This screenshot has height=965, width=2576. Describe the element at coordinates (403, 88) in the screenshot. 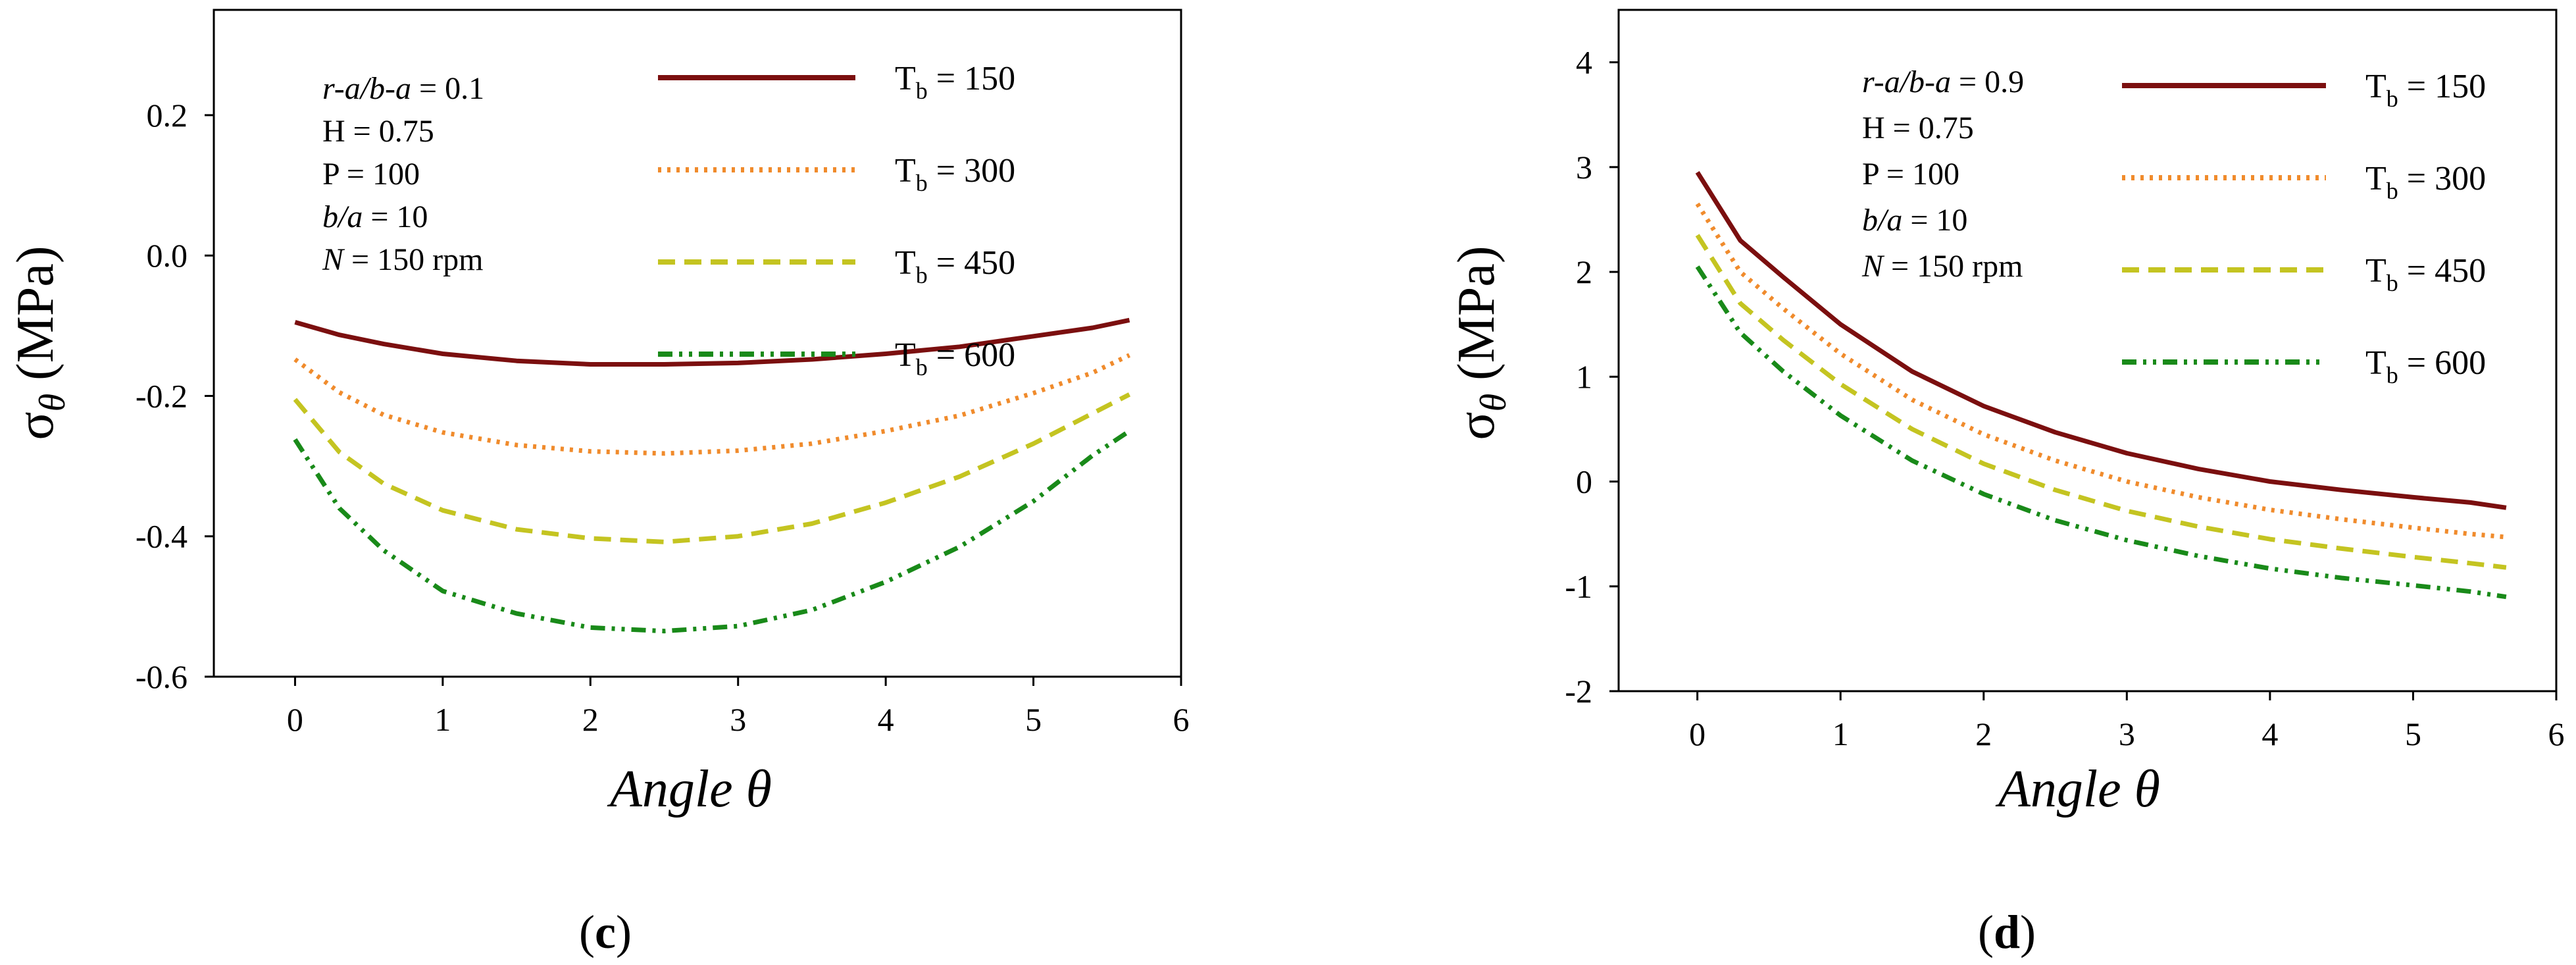

I see `parameter-annotation: r-a/b-a = 0.1` at that location.